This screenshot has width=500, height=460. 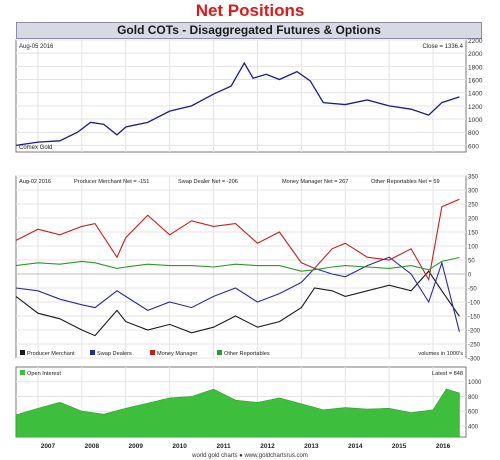 What do you see at coordinates (474, 360) in the screenshot?
I see `net-y-tick-label: -300` at bounding box center [474, 360].